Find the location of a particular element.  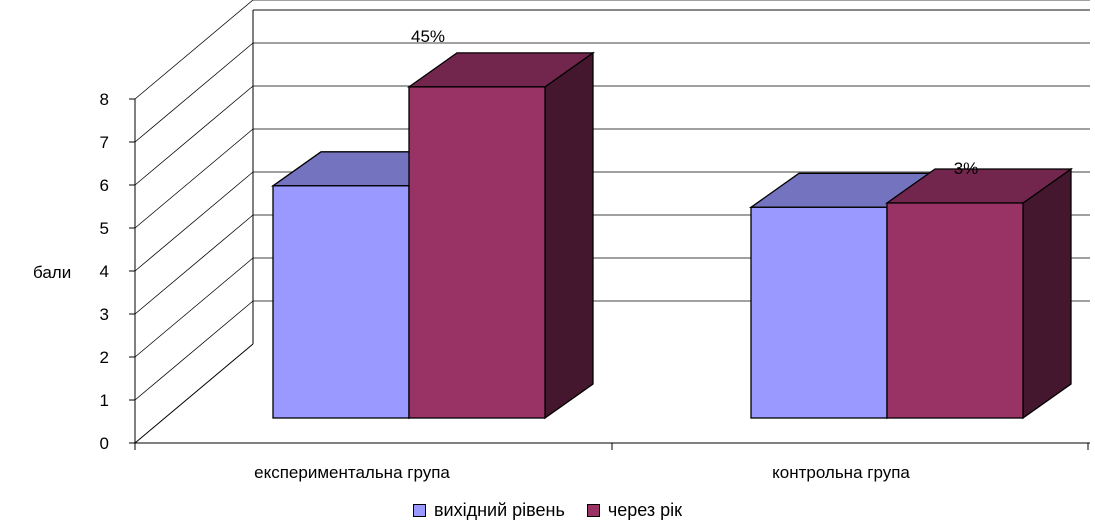

y-axis-ticks: 0 1 2 3 4 5 6 7 8 is located at coordinates (117, 271).